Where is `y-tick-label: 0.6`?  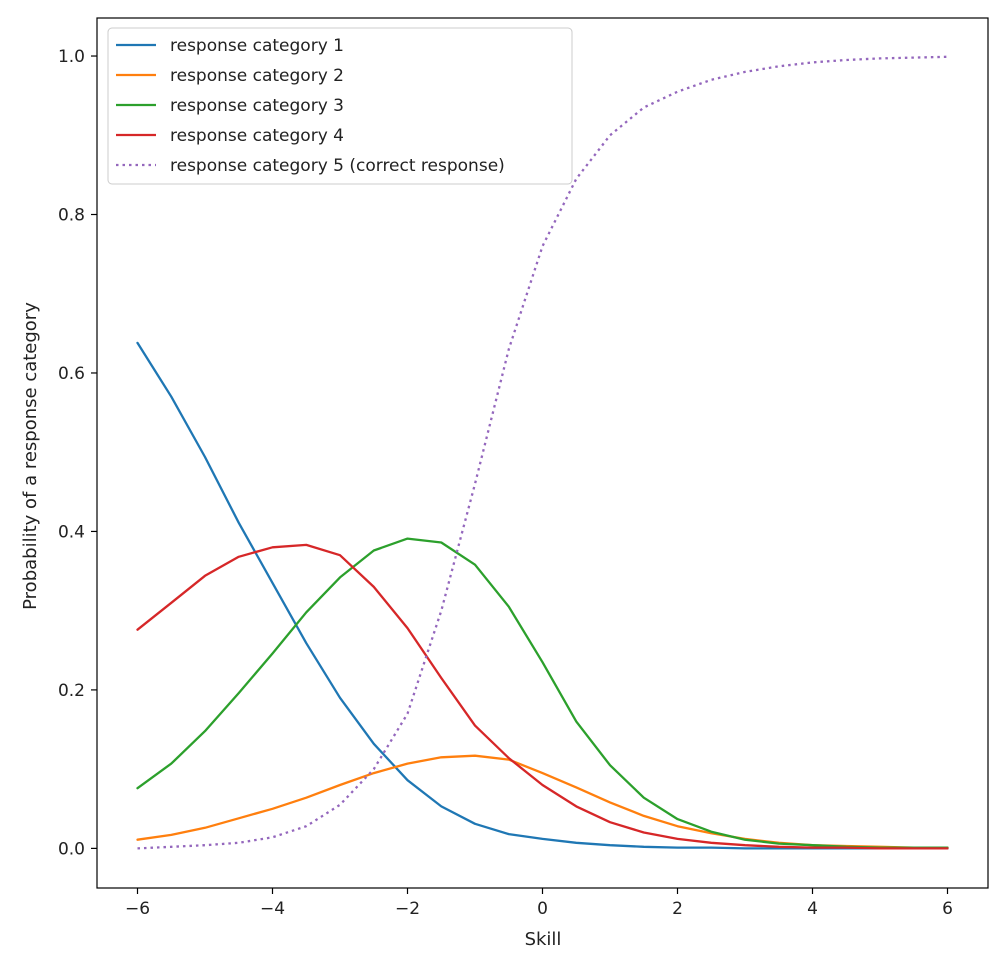 y-tick-label: 0.6 is located at coordinates (71, 374).